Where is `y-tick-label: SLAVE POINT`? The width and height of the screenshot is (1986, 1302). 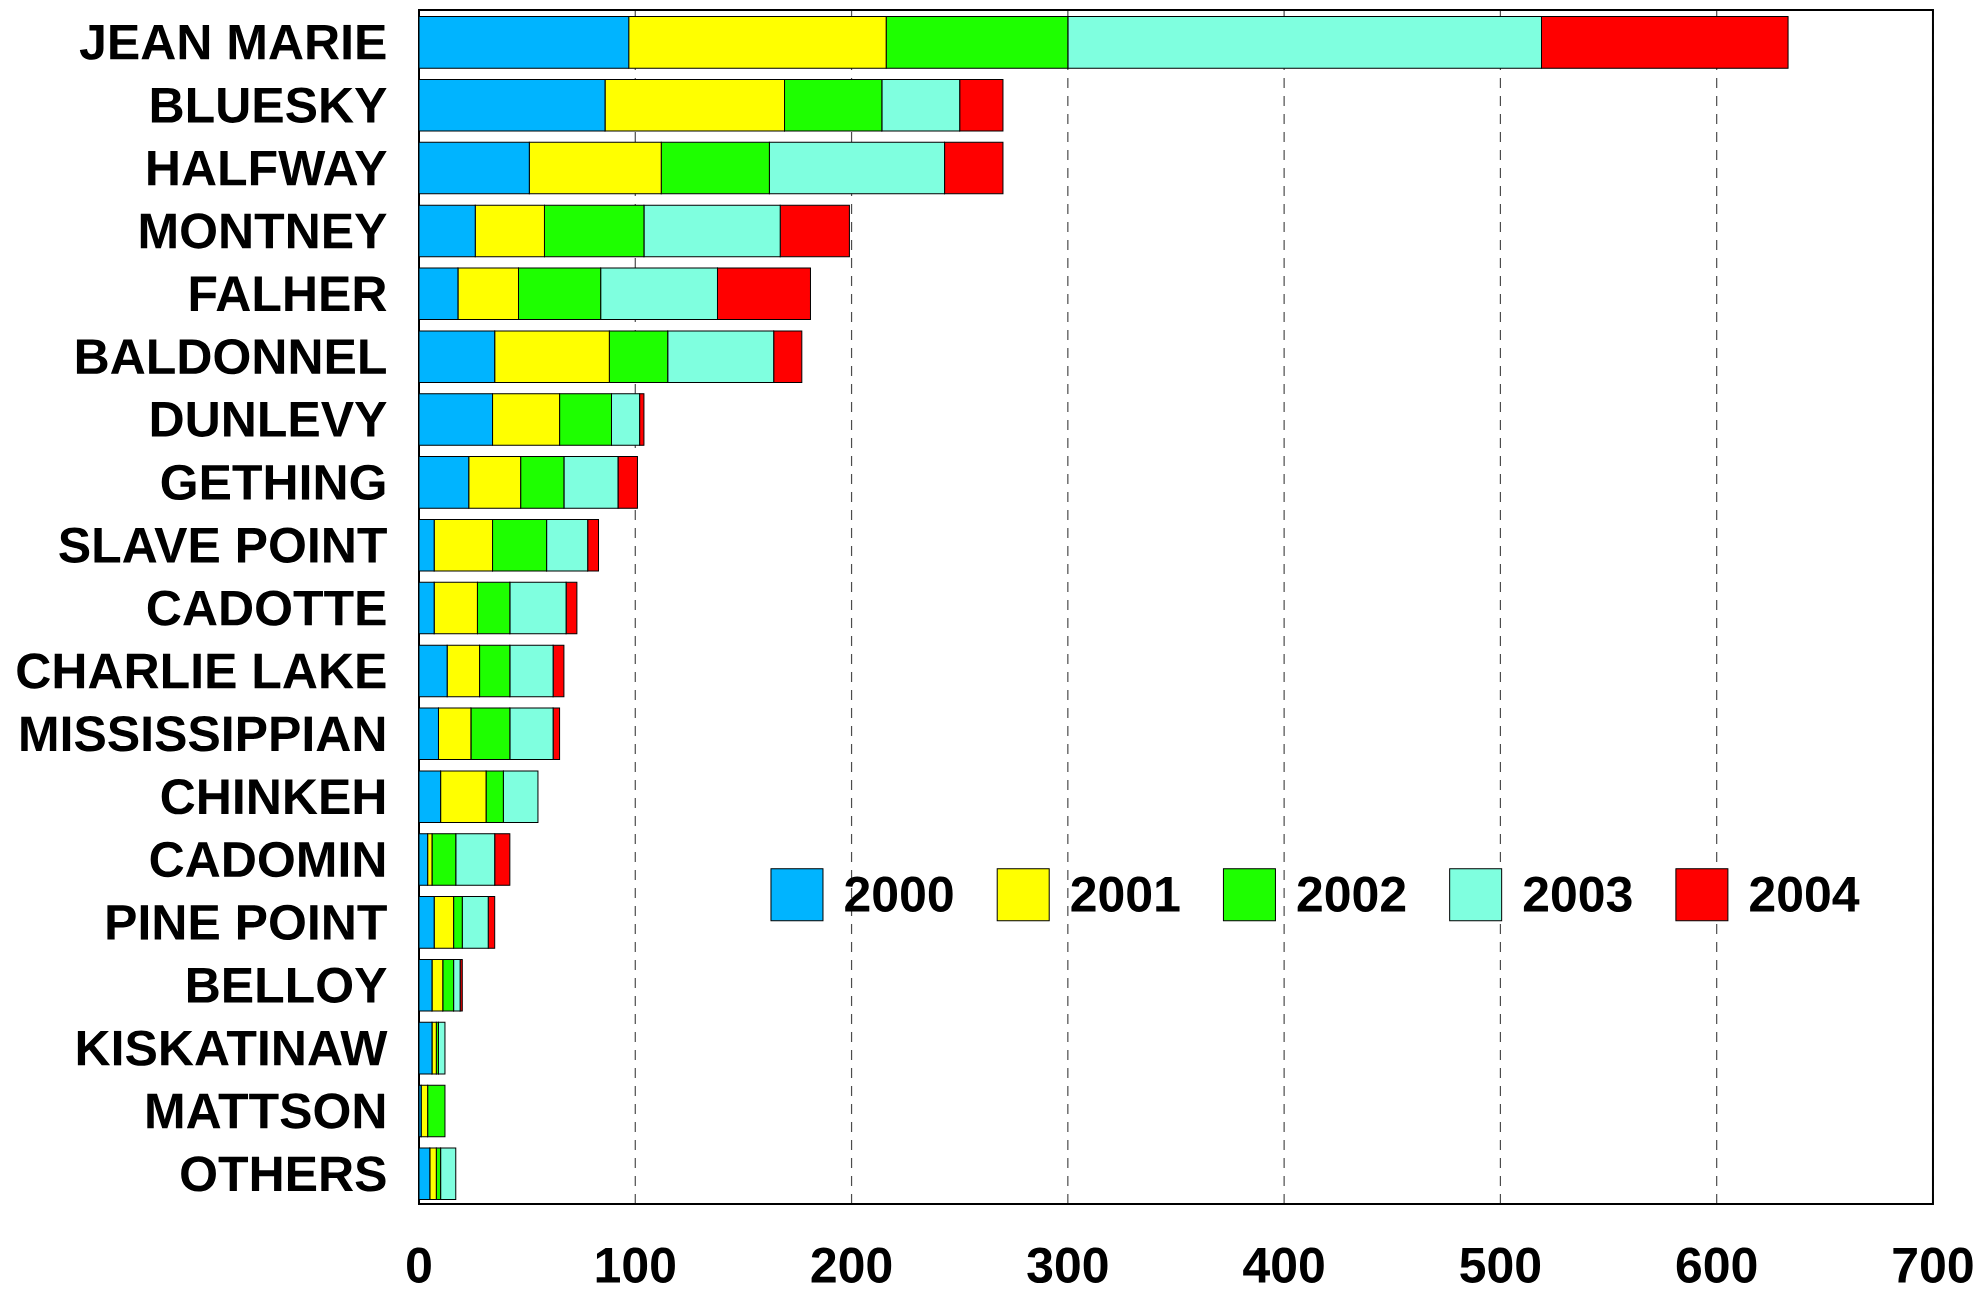
y-tick-label: SLAVE POINT is located at coordinates (223, 545).